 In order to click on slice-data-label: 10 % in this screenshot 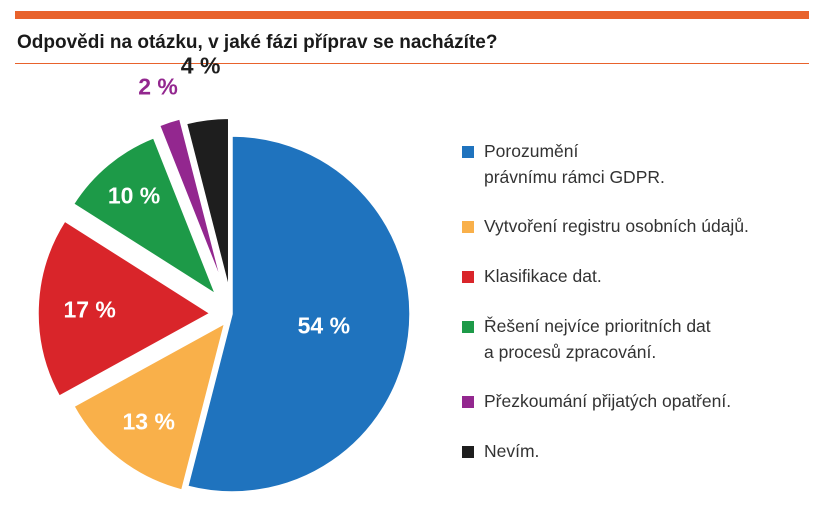, I will do `click(134, 196)`.